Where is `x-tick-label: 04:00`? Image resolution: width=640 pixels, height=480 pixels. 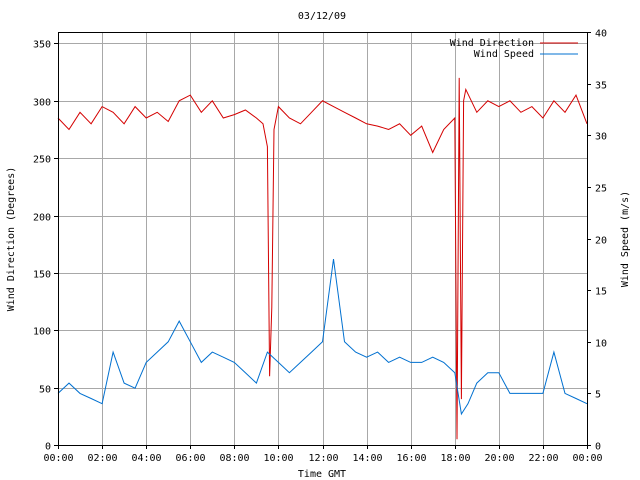
x-tick-label: 04:00 is located at coordinates (146, 458).